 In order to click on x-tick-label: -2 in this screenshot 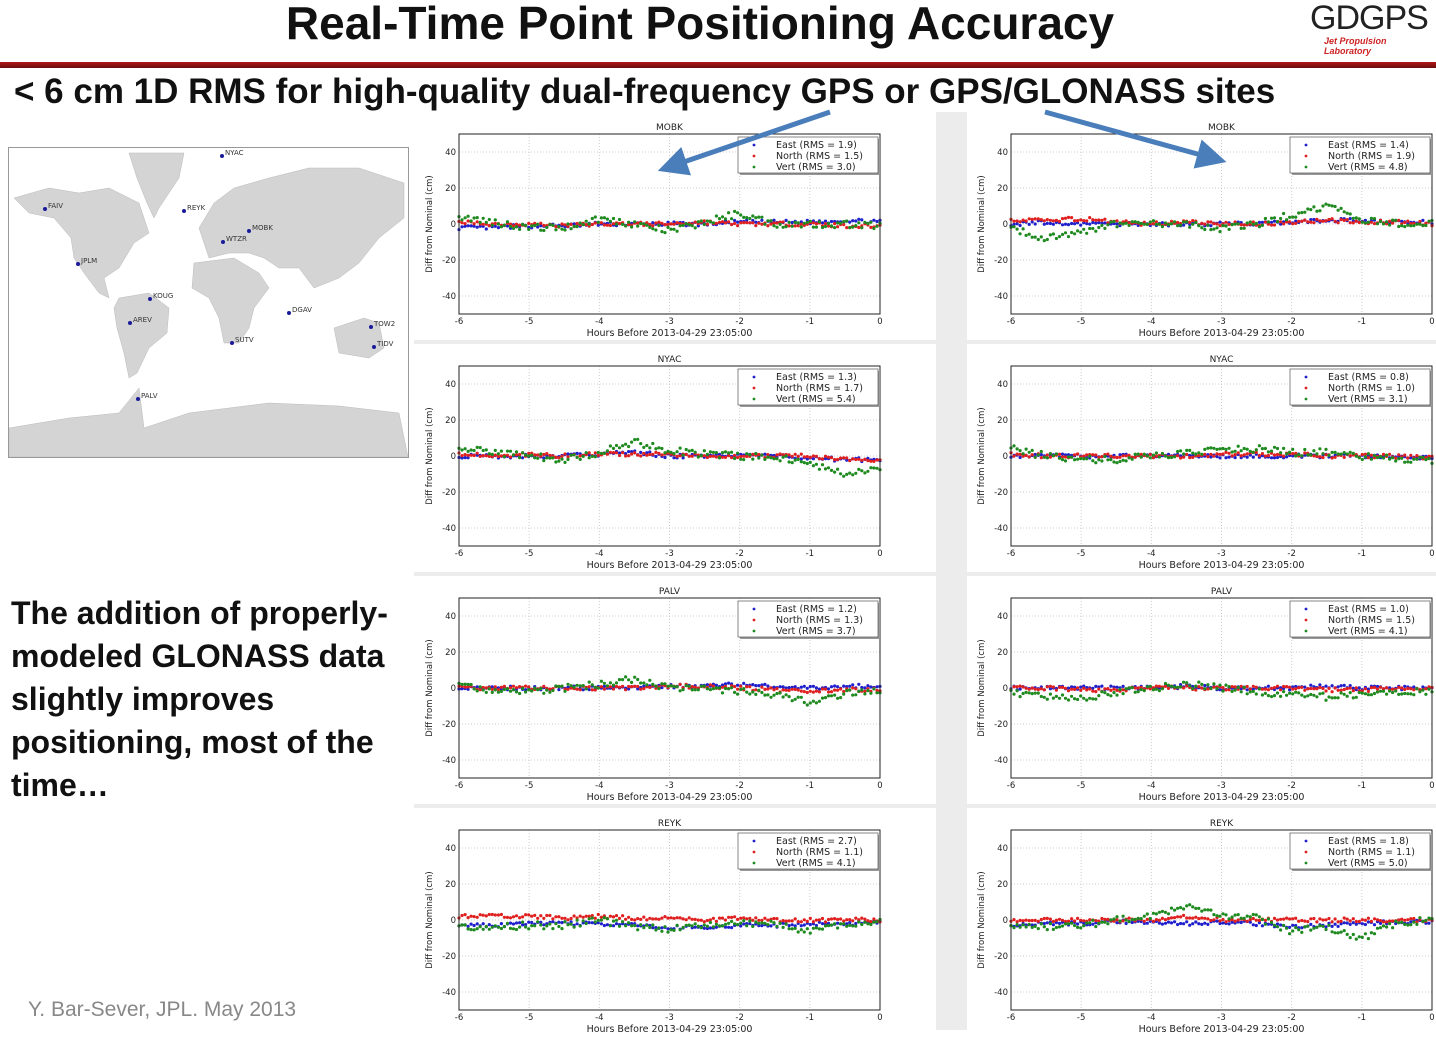, I will do `click(1291, 322)`.